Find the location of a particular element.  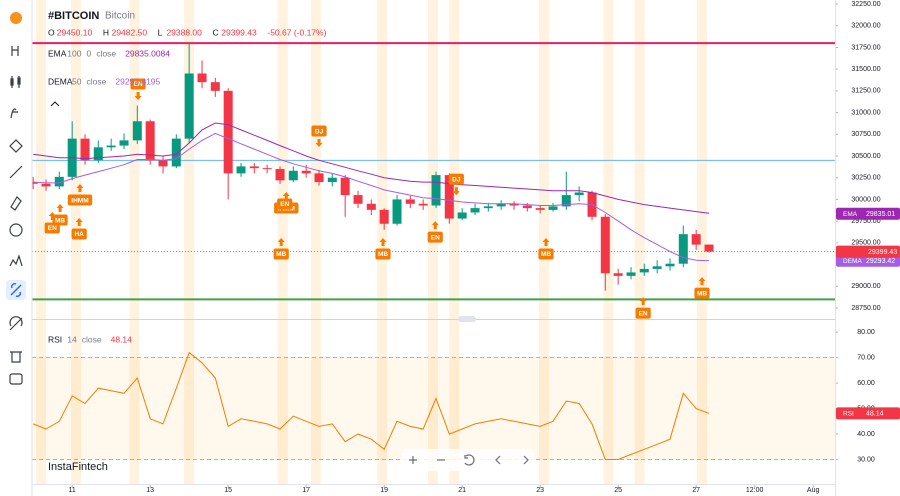

tool-hide is located at coordinates (16, 323).